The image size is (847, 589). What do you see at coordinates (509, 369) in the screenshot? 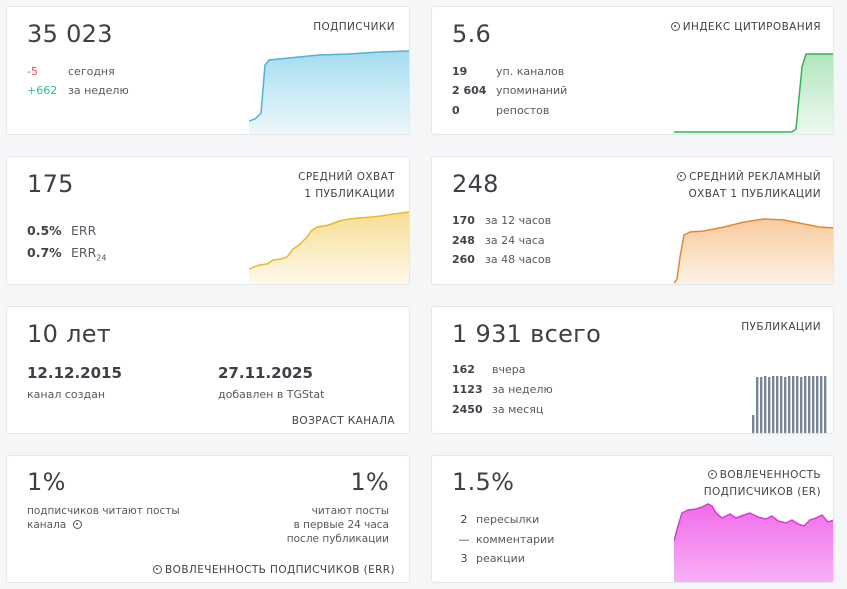
I see `row-label: вчера` at bounding box center [509, 369].